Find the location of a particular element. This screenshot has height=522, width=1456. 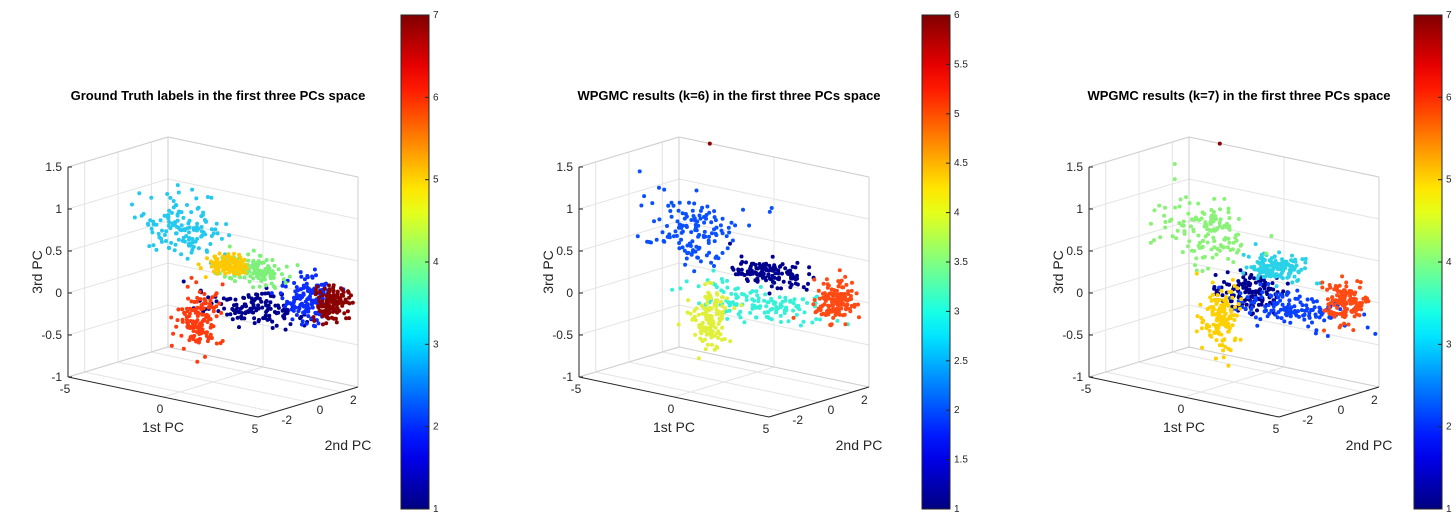

colorbar-tick-label: 6 is located at coordinates (436, 97).